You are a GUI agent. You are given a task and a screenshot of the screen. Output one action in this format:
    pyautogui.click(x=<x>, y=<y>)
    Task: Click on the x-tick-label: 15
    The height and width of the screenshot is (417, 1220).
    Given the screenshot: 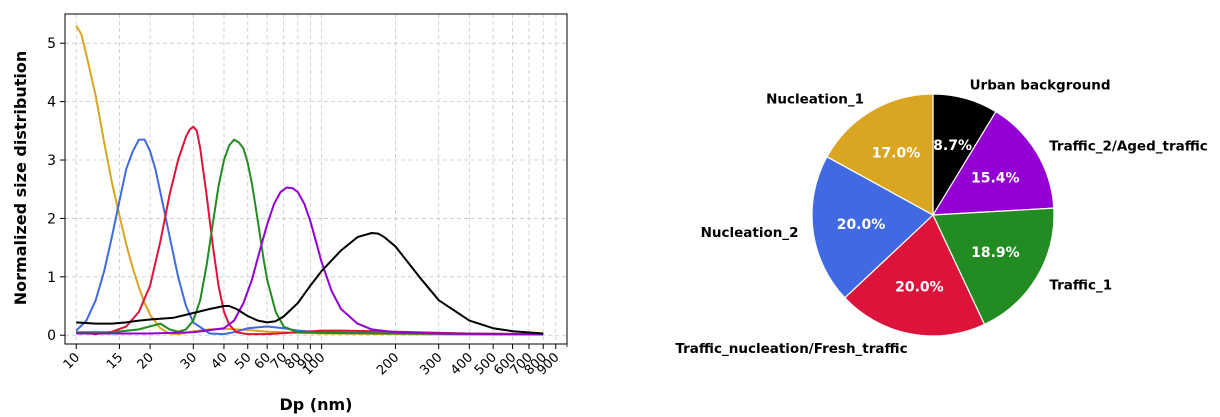 What is the action you would take?
    pyautogui.click(x=115, y=361)
    